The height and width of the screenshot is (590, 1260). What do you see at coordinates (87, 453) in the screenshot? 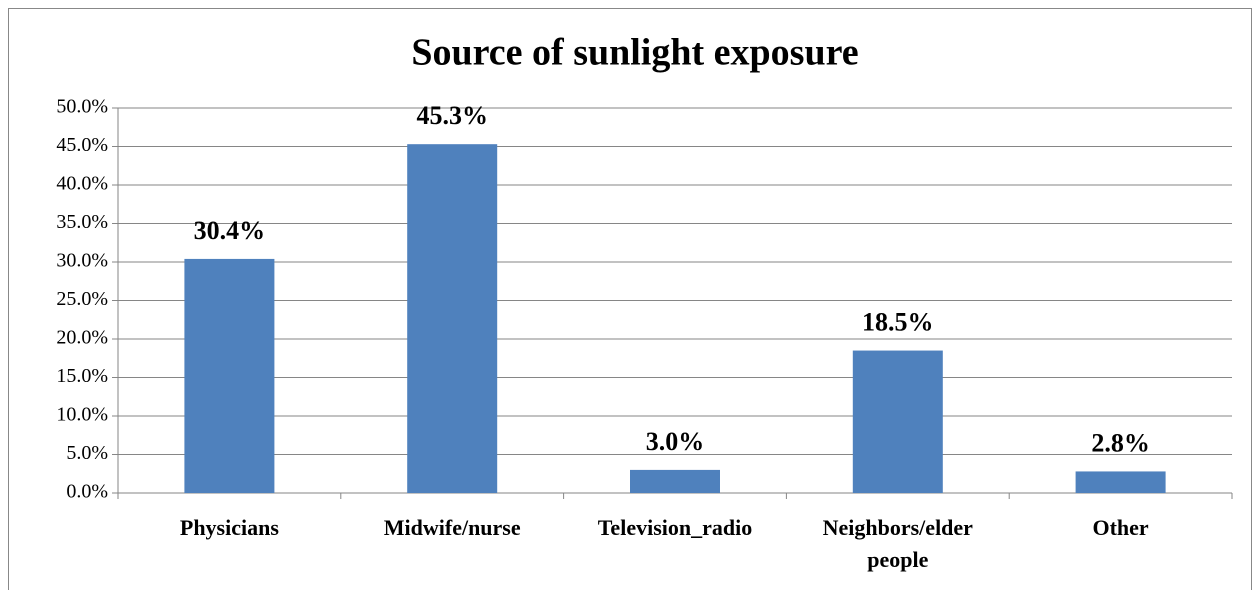
I see `y-tick-label: 5.0%` at bounding box center [87, 453].